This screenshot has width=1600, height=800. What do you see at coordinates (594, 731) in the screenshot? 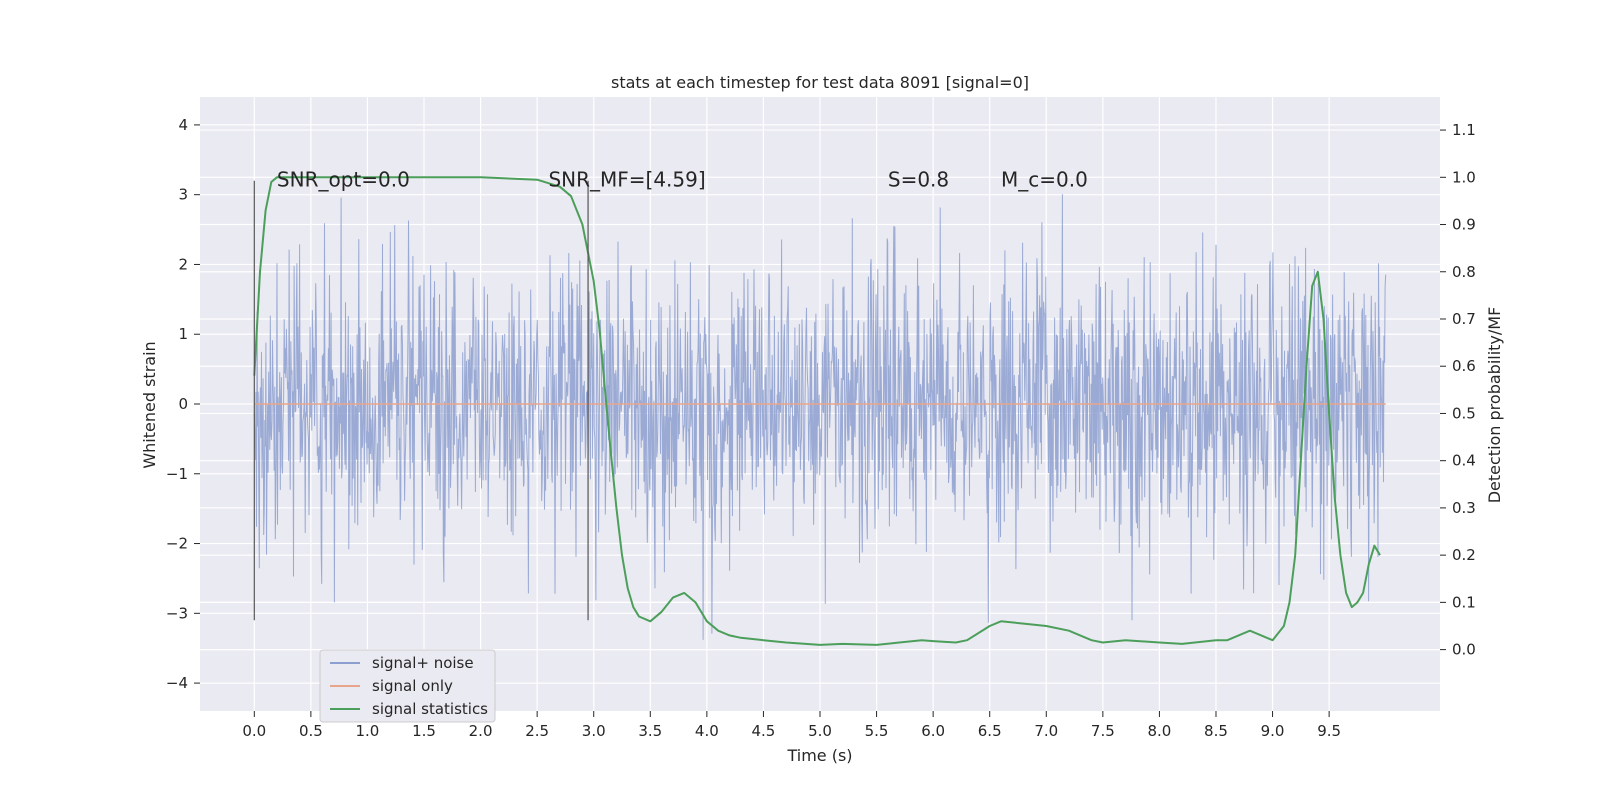
I see `x-tick-label-6: 3.0` at bounding box center [594, 731].